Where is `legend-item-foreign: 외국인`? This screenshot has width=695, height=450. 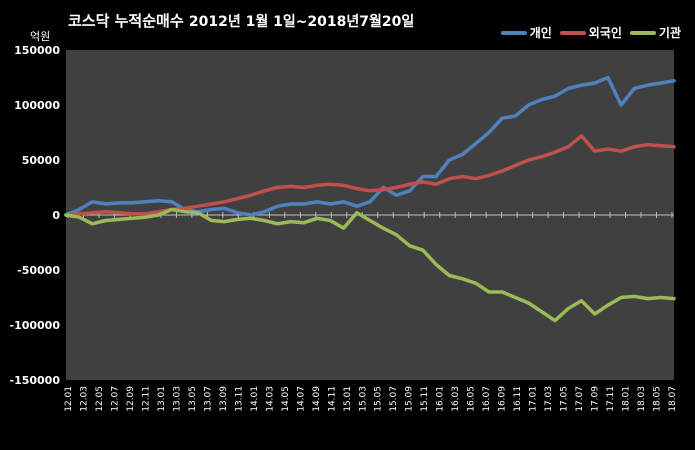
legend-item-foreign: 외국인 is located at coordinates (590, 32).